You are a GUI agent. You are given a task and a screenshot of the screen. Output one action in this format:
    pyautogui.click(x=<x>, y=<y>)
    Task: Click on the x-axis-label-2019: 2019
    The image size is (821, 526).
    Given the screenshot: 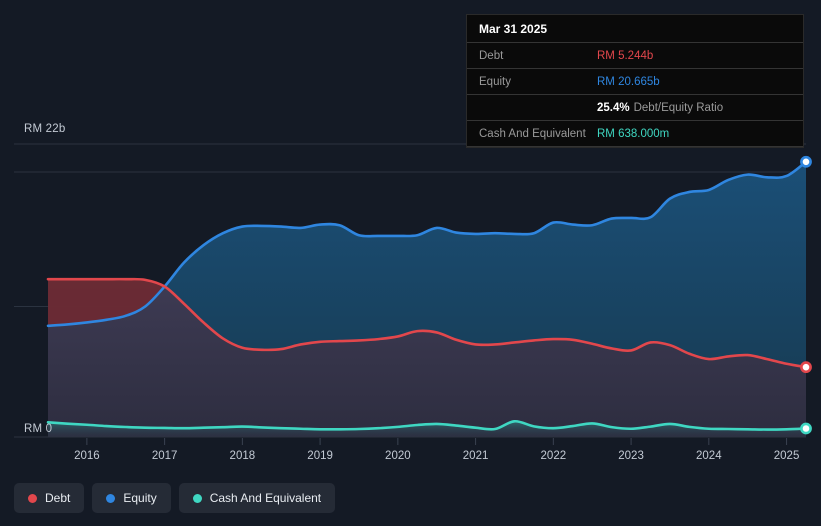 What is the action you would take?
    pyautogui.click(x=320, y=456)
    